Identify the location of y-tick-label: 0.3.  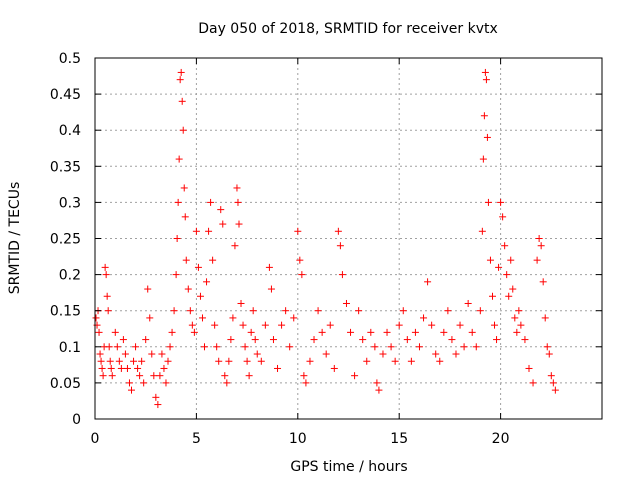
(70, 203).